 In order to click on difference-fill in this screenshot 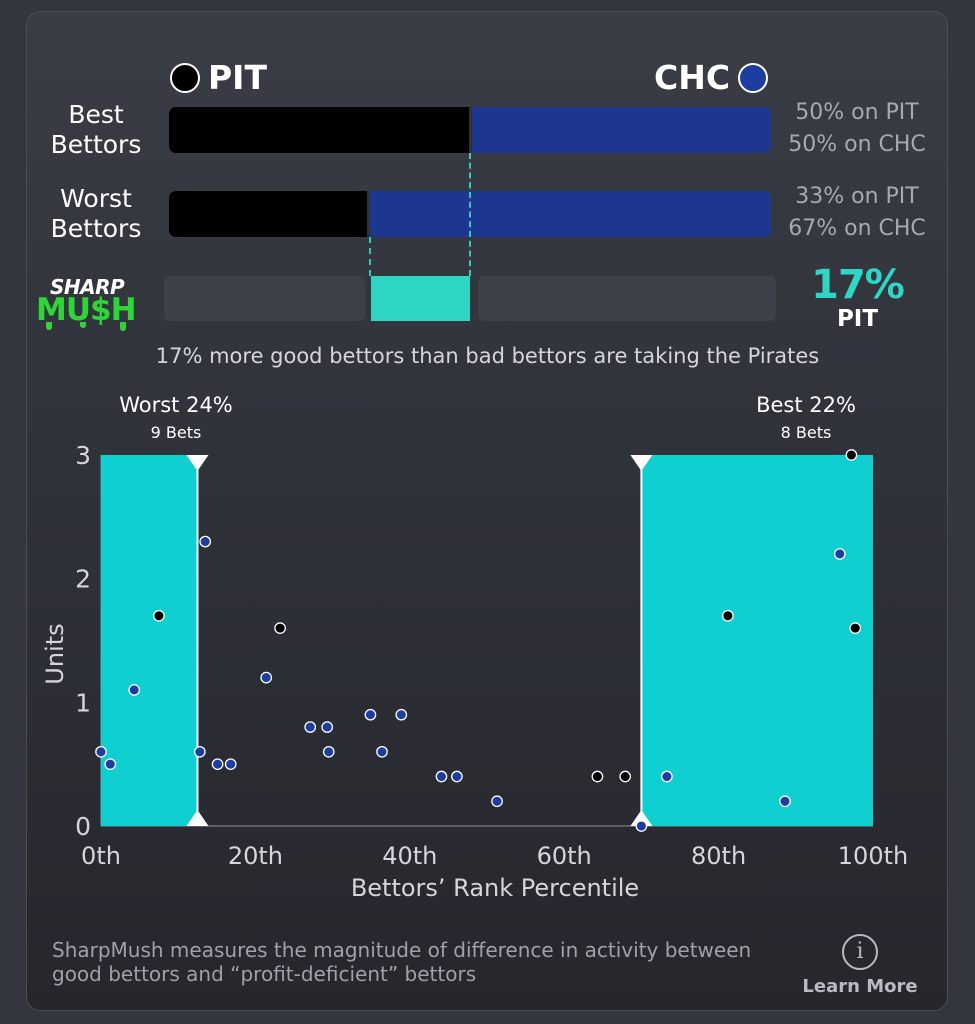, I will do `click(420, 298)`.